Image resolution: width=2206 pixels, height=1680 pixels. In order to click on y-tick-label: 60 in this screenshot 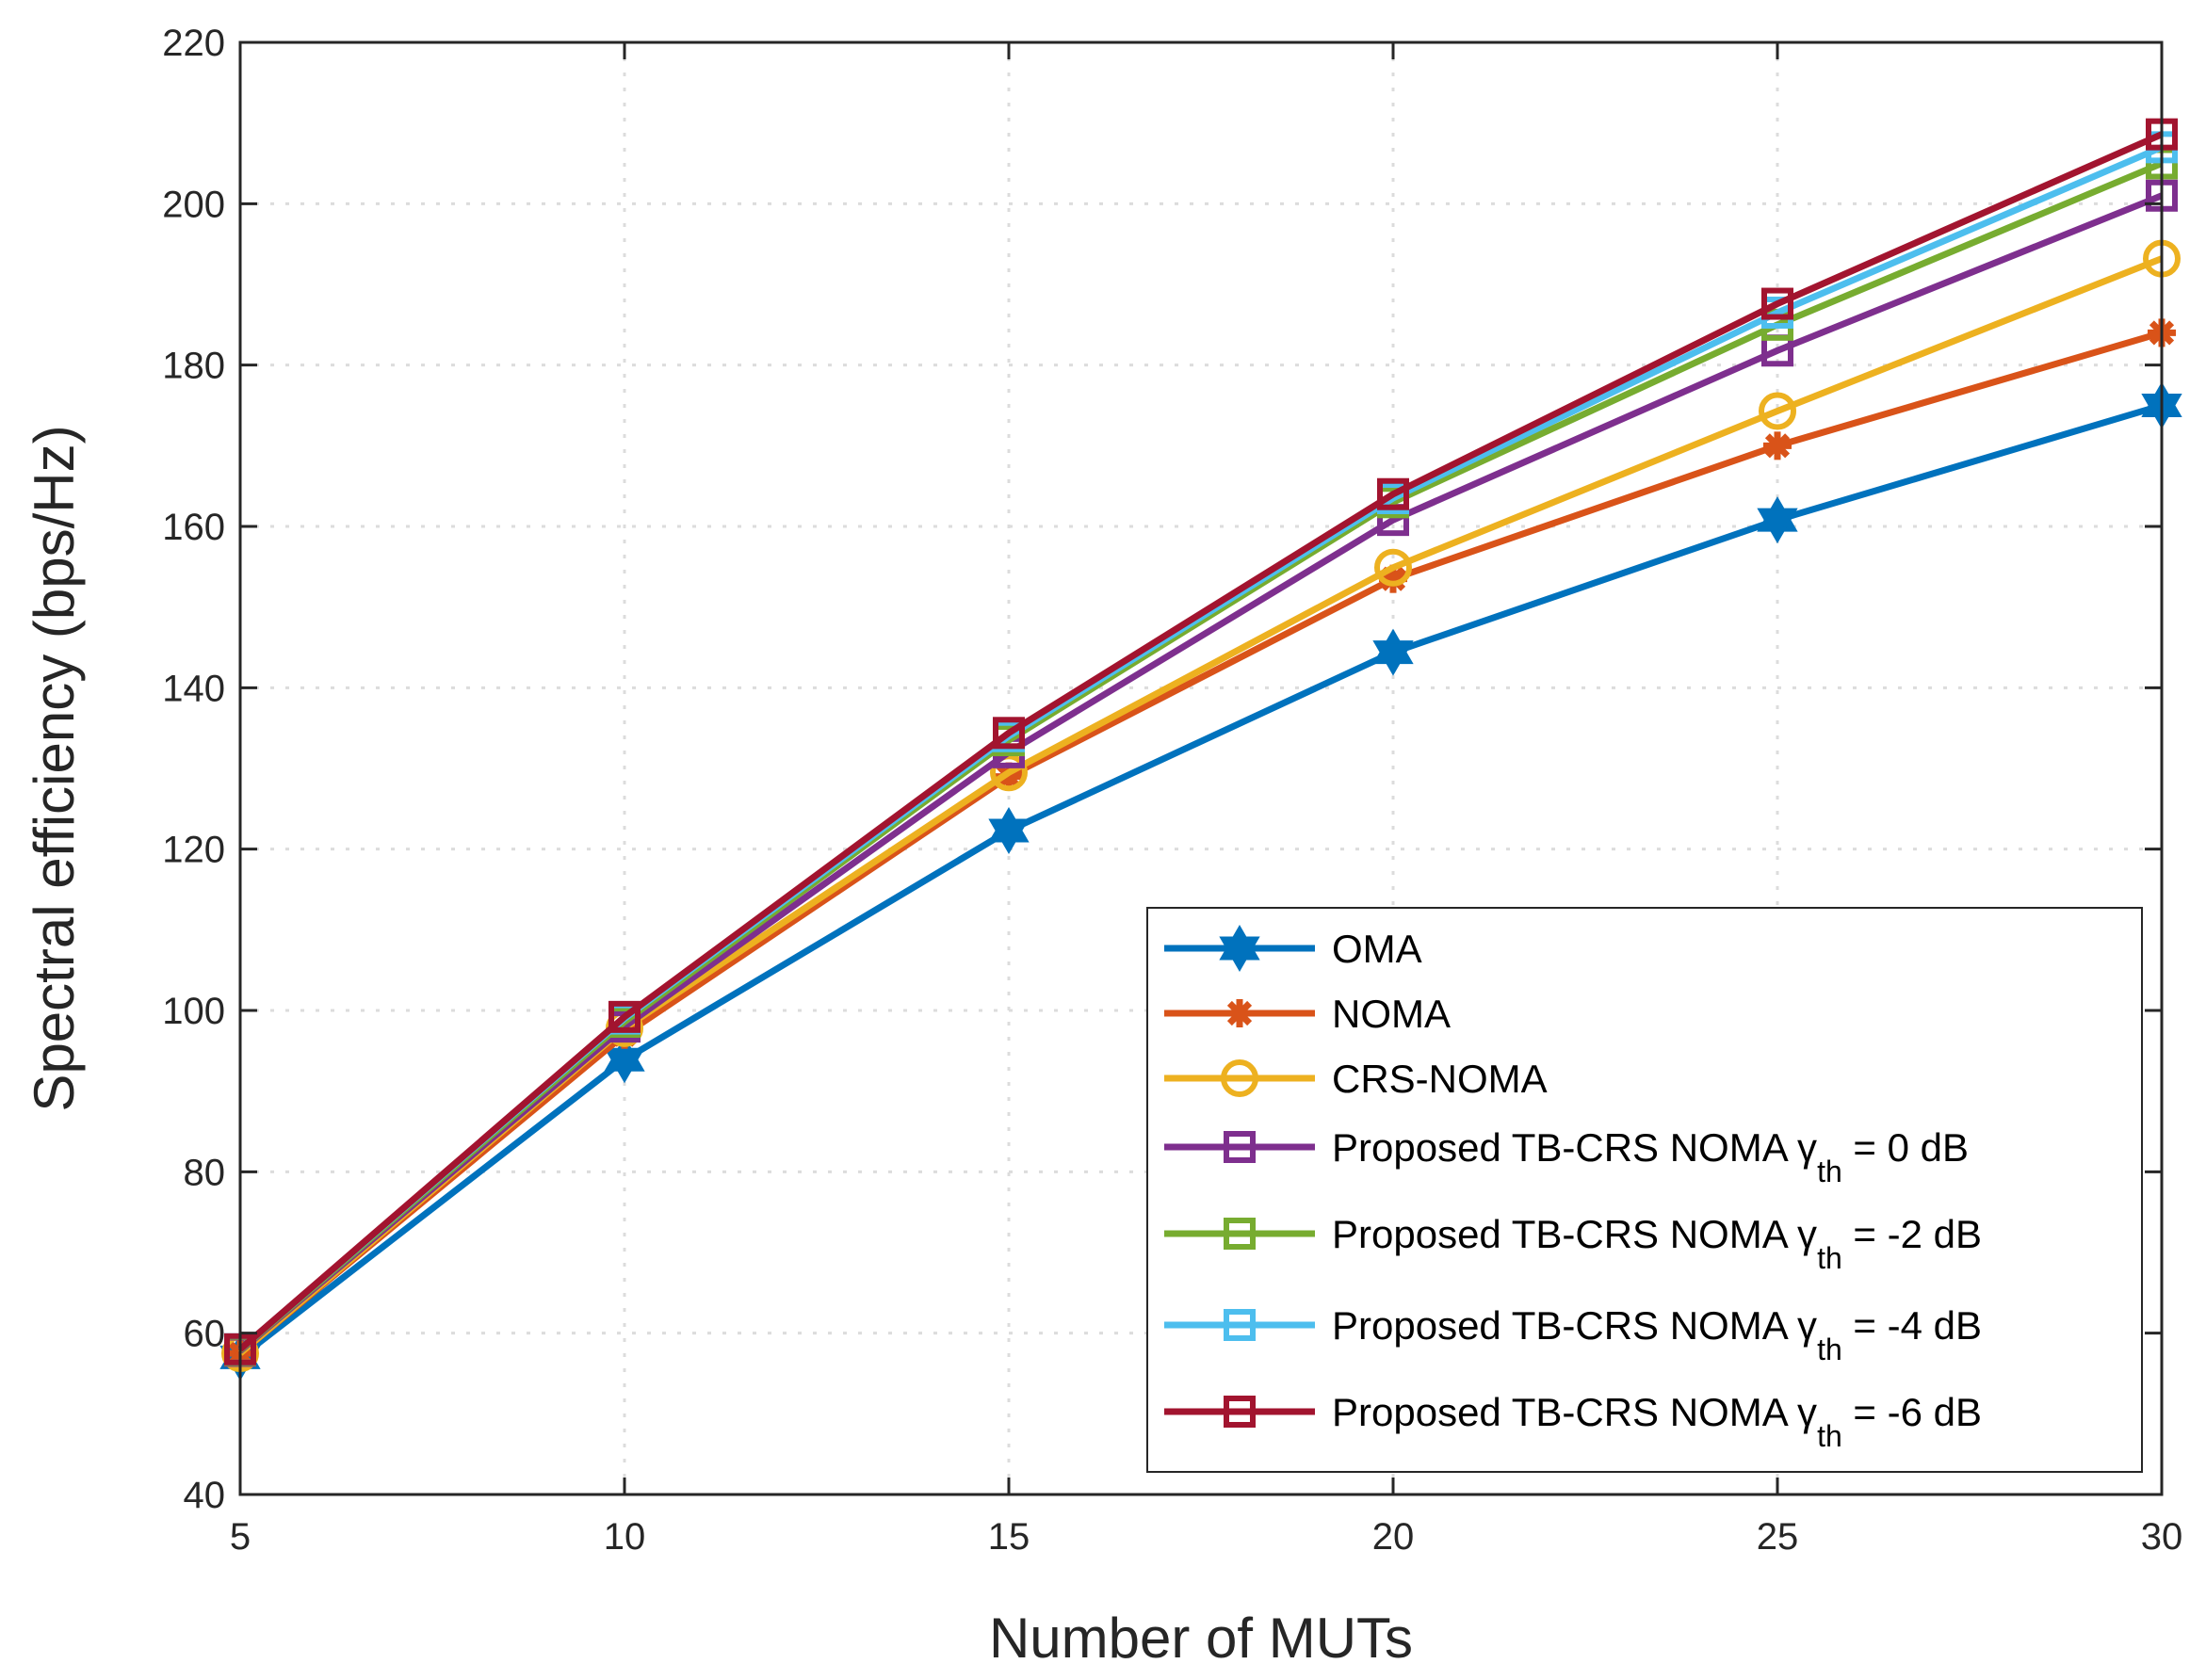, I will do `click(205, 1334)`.